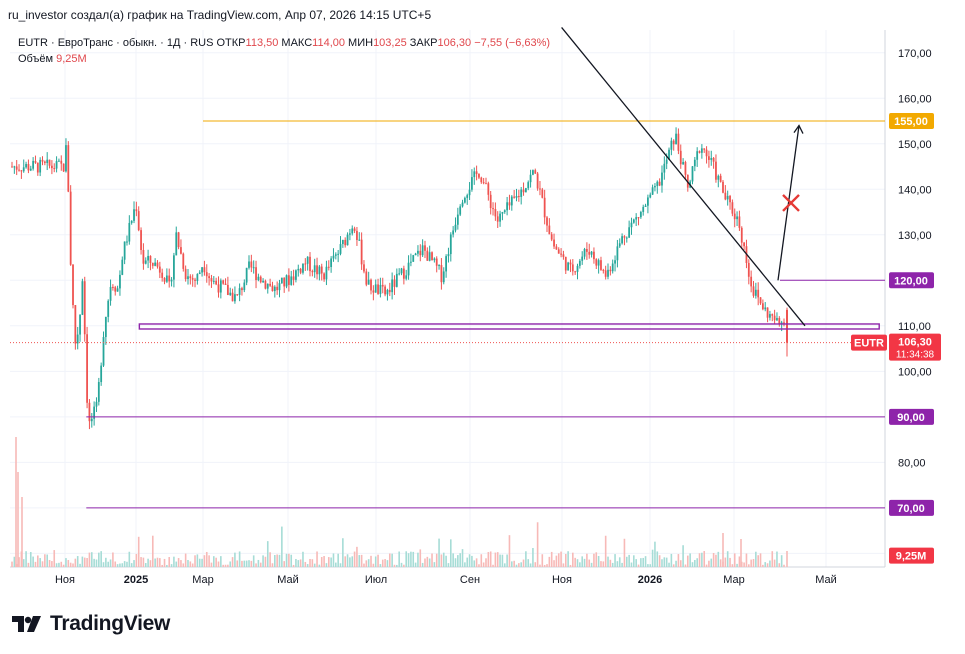 The image size is (965, 654). What do you see at coordinates (26, 624) in the screenshot?
I see `tradingview-logo-icon` at bounding box center [26, 624].